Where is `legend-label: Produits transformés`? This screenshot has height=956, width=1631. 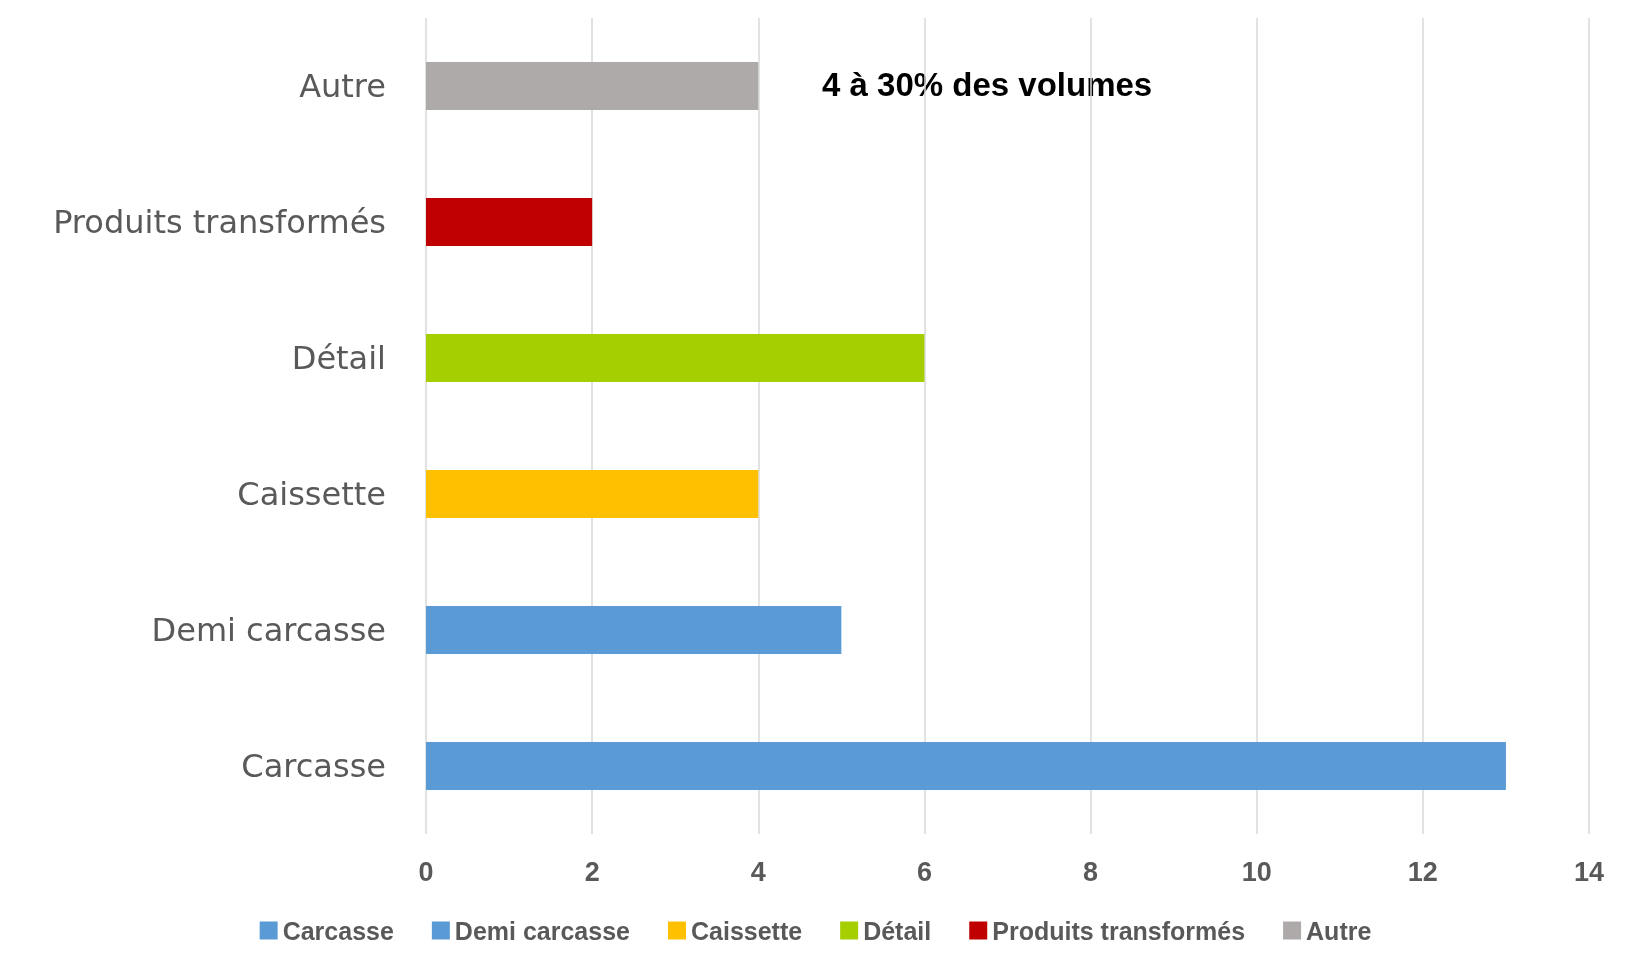
legend-label: Produits transformés is located at coordinates (1119, 930).